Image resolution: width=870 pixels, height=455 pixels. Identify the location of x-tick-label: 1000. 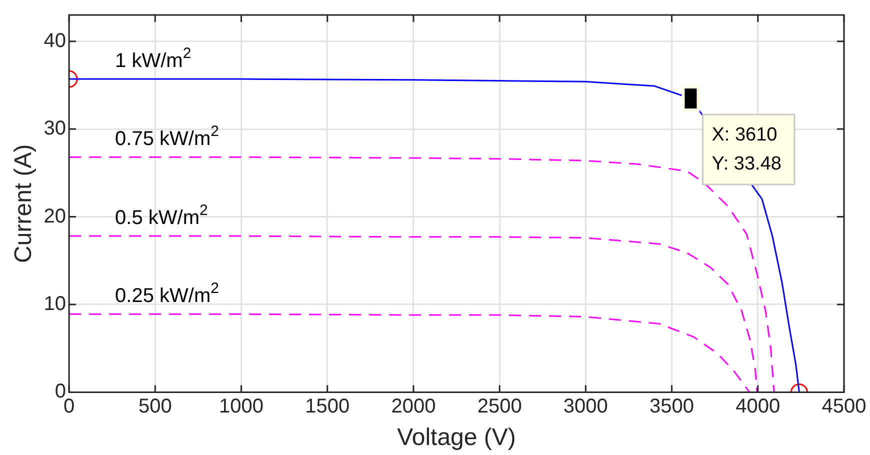
(241, 407).